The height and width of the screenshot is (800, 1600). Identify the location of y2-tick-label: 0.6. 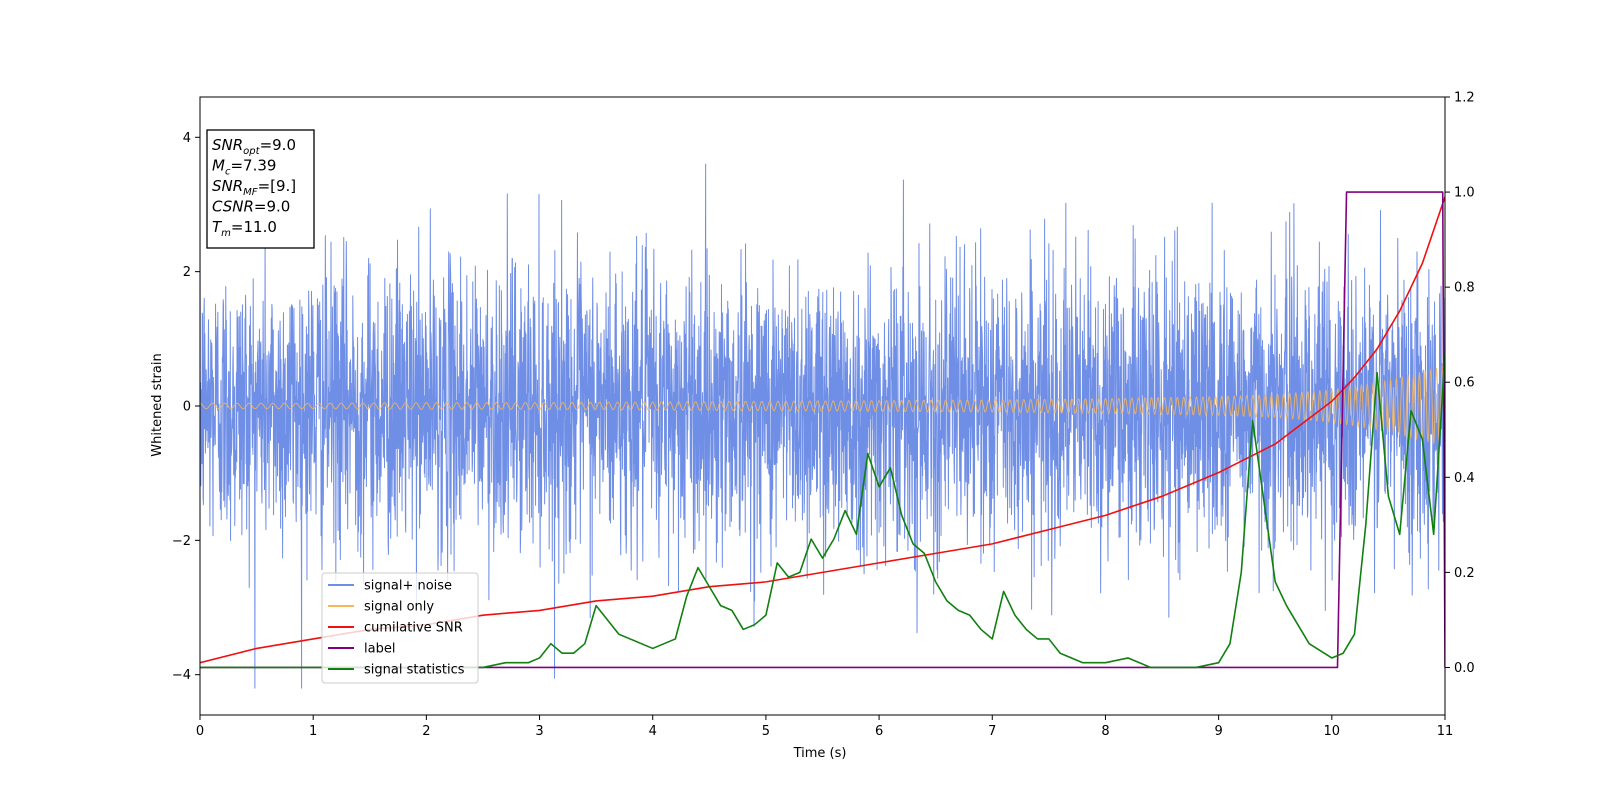
(1464, 383).